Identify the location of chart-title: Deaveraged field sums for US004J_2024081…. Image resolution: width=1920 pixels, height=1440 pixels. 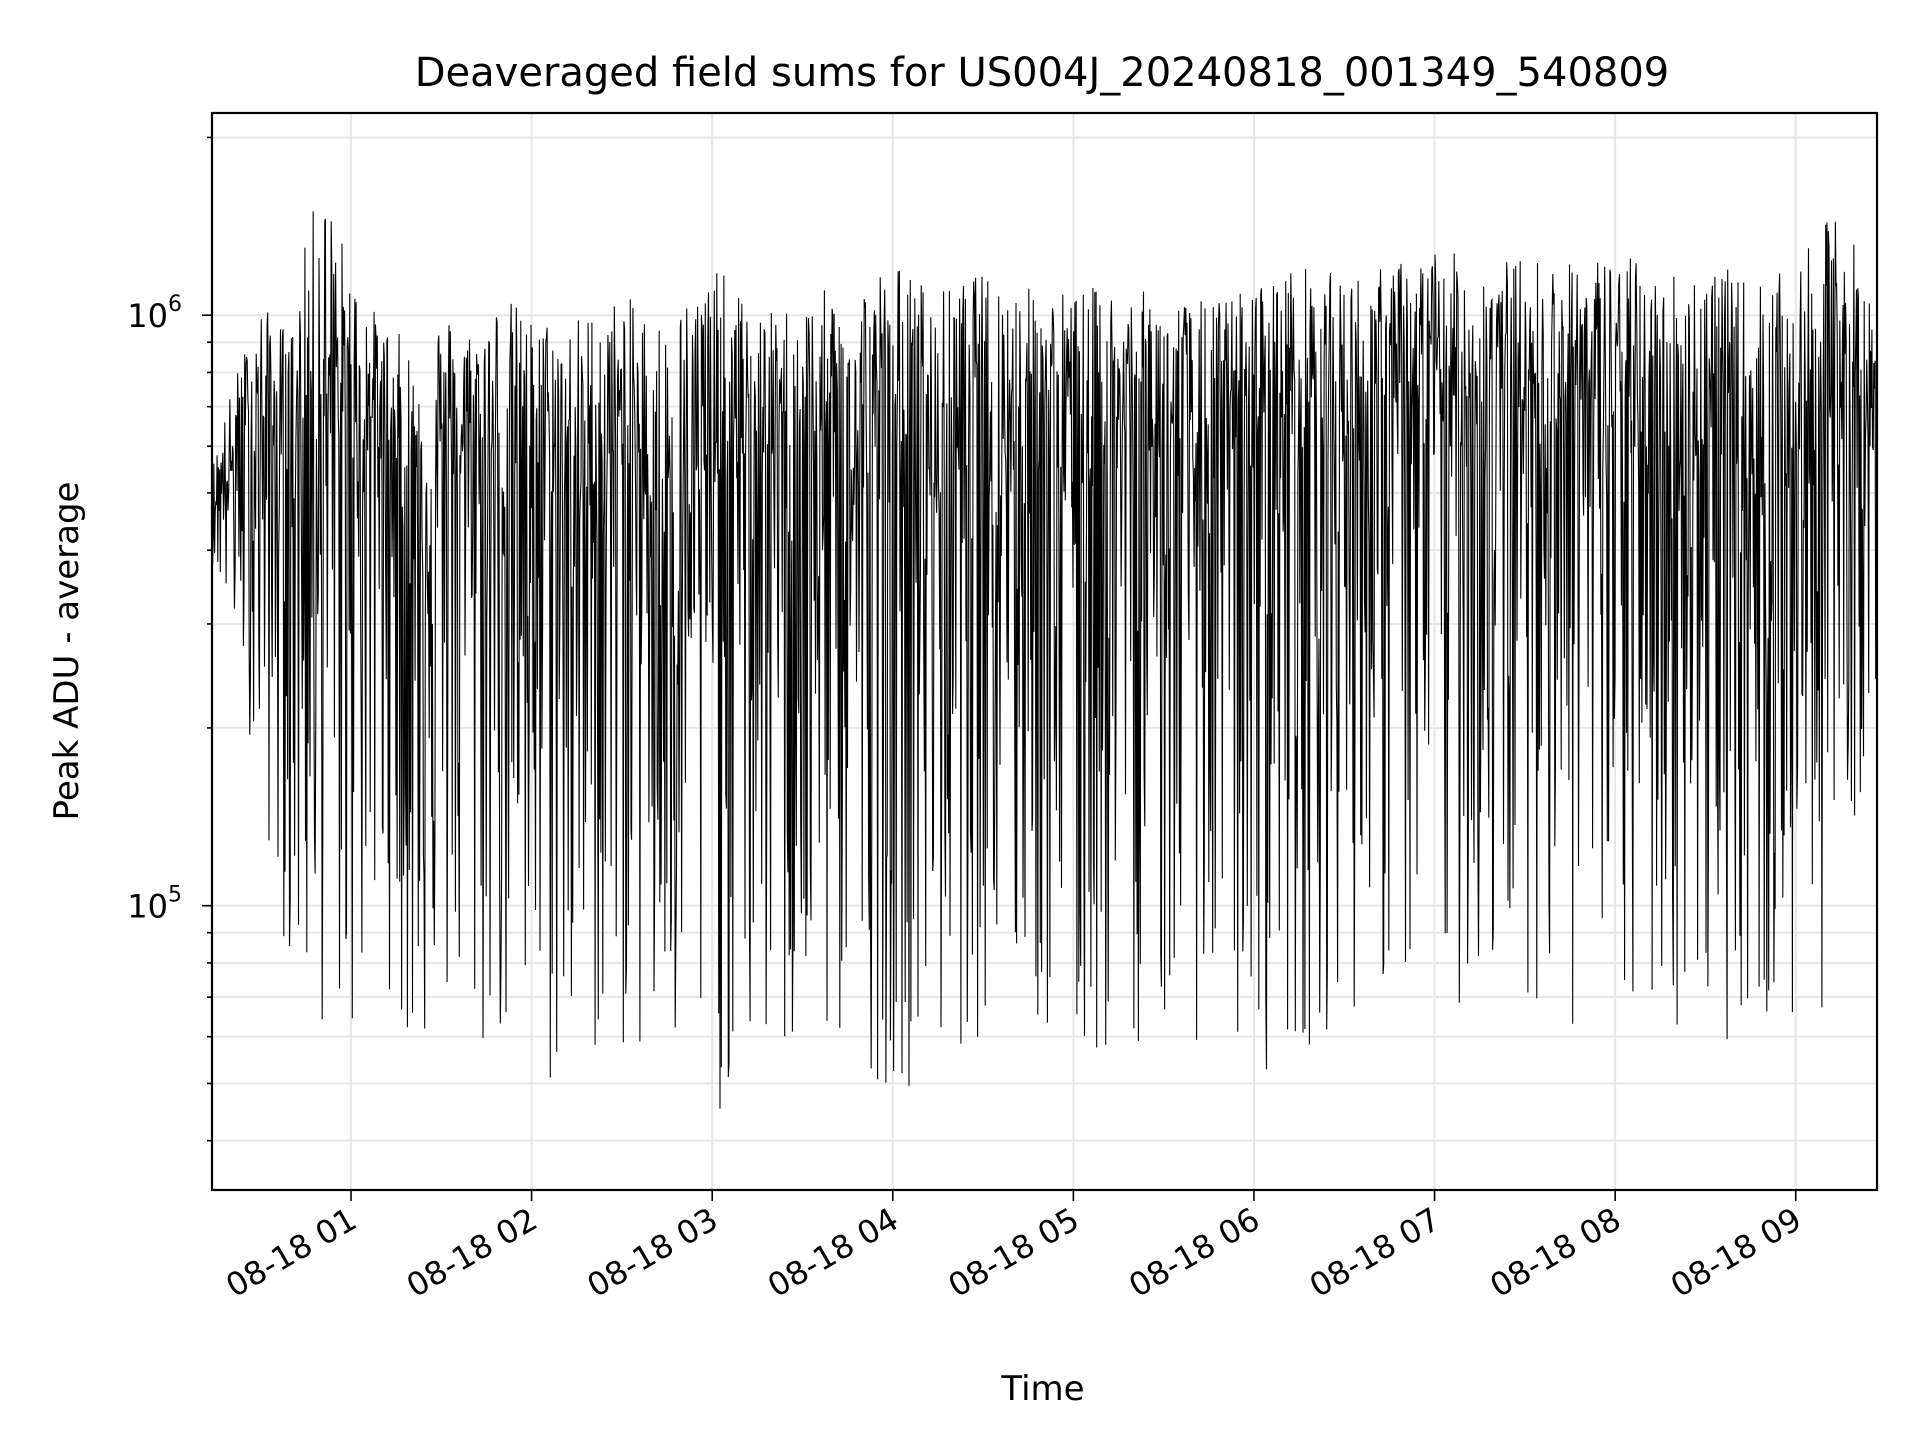
(1042, 73).